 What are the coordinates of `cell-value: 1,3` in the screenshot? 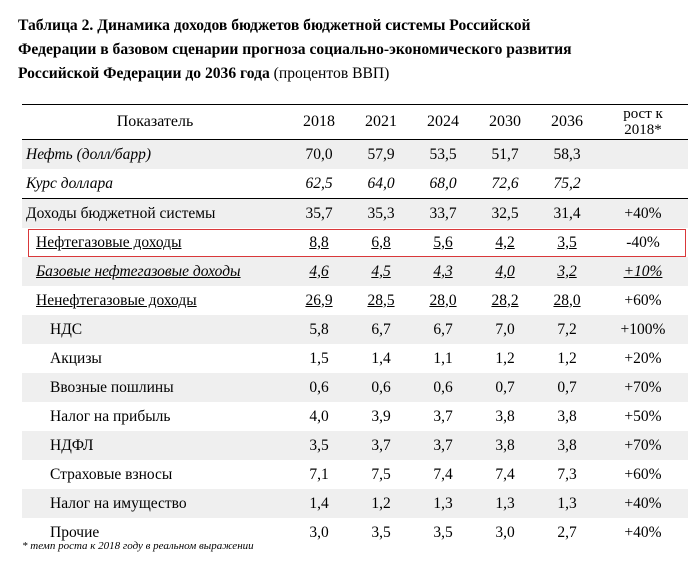 It's located at (505, 503).